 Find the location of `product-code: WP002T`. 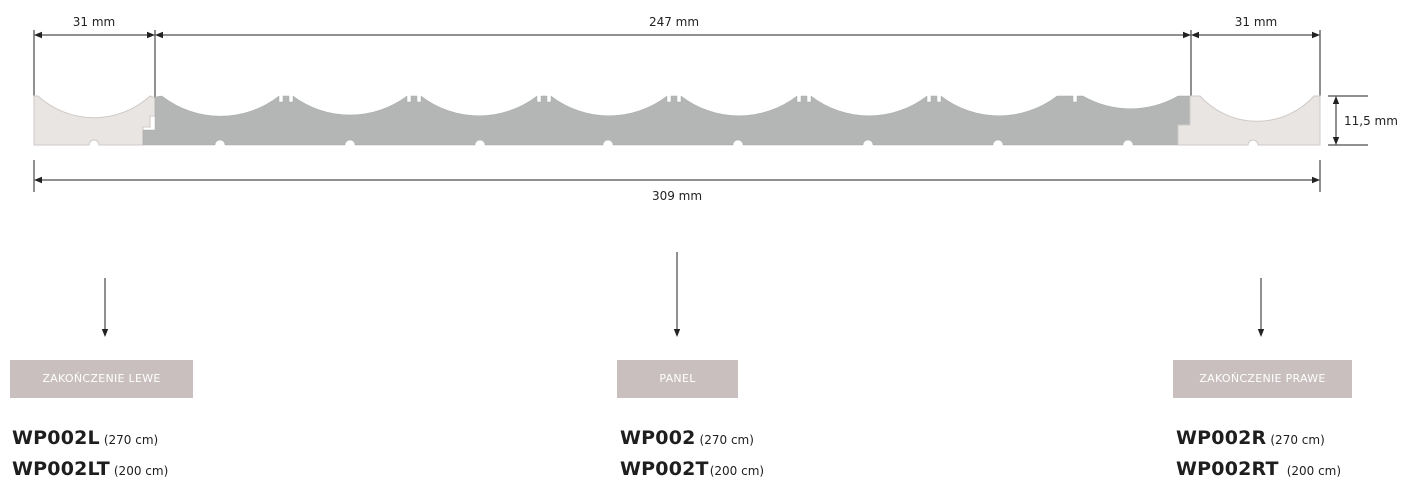

product-code: WP002T is located at coordinates (664, 469).